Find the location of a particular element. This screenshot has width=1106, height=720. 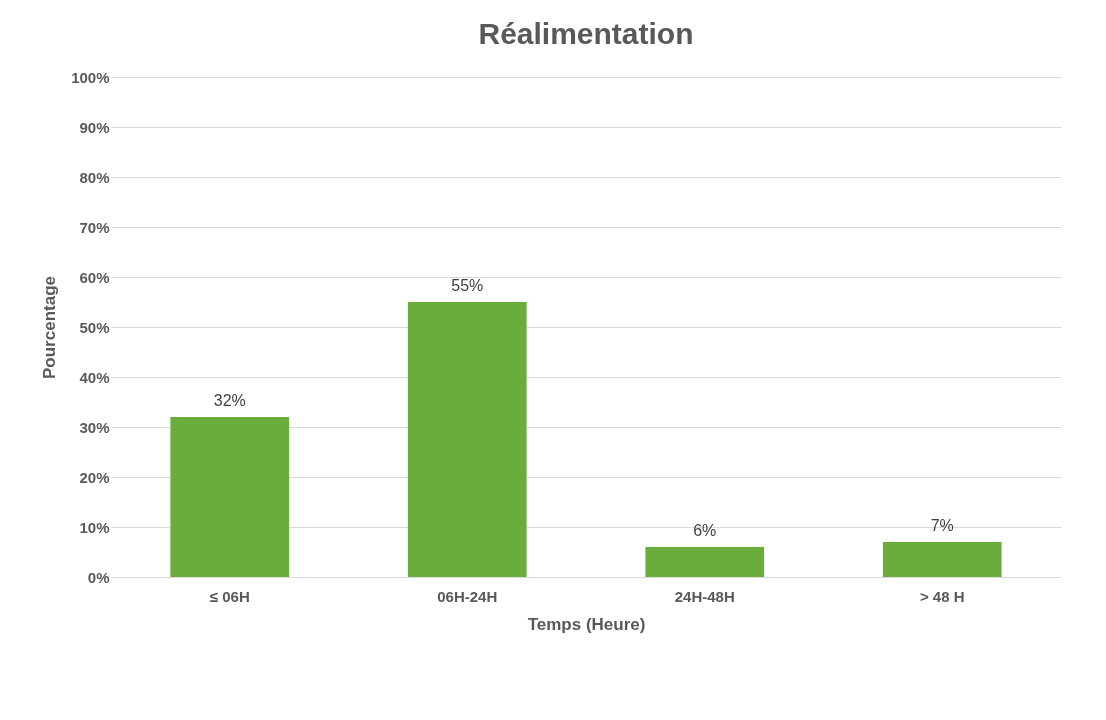

chart-title: Réalimentation is located at coordinates (586, 33).